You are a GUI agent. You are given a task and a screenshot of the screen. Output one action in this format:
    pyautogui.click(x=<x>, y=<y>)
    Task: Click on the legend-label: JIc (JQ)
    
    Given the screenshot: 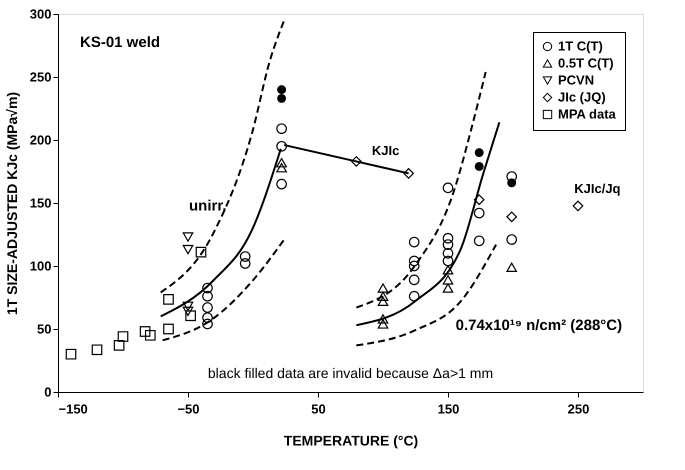 What is the action you would take?
    pyautogui.click(x=582, y=97)
    